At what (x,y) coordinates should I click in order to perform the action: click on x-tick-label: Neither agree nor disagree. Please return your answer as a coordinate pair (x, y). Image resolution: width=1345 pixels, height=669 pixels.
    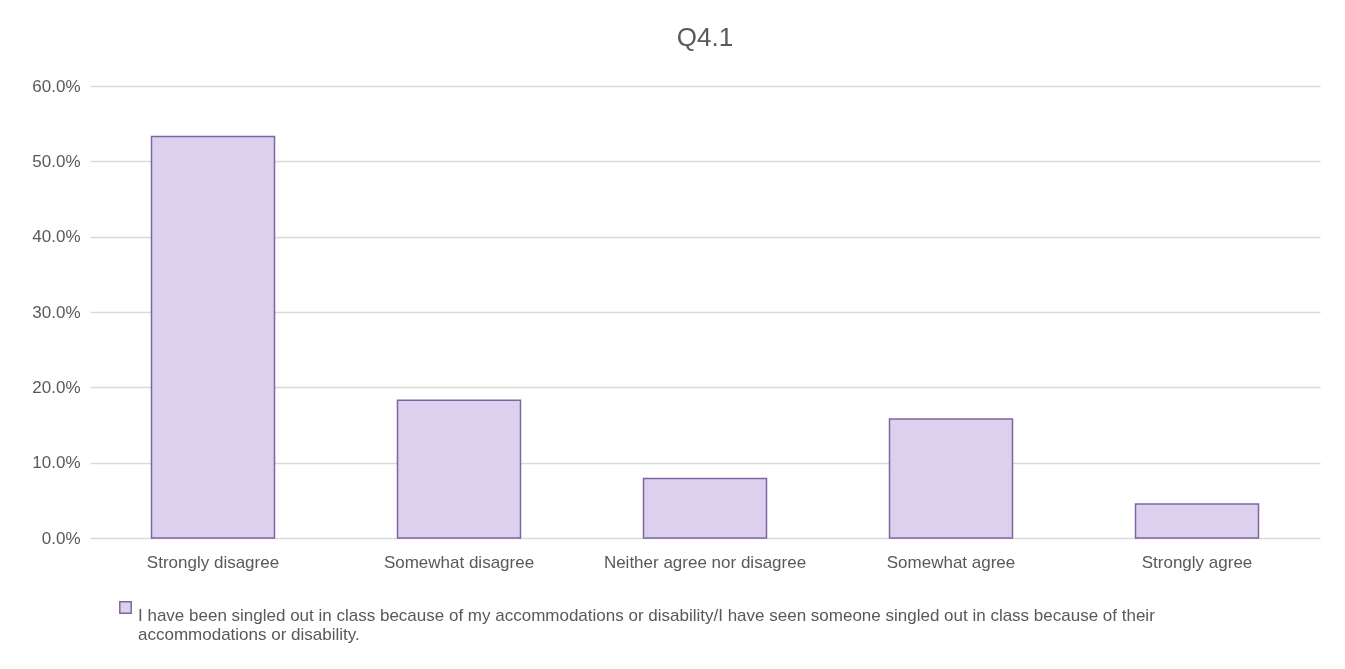
    Looking at the image, I should click on (705, 562).